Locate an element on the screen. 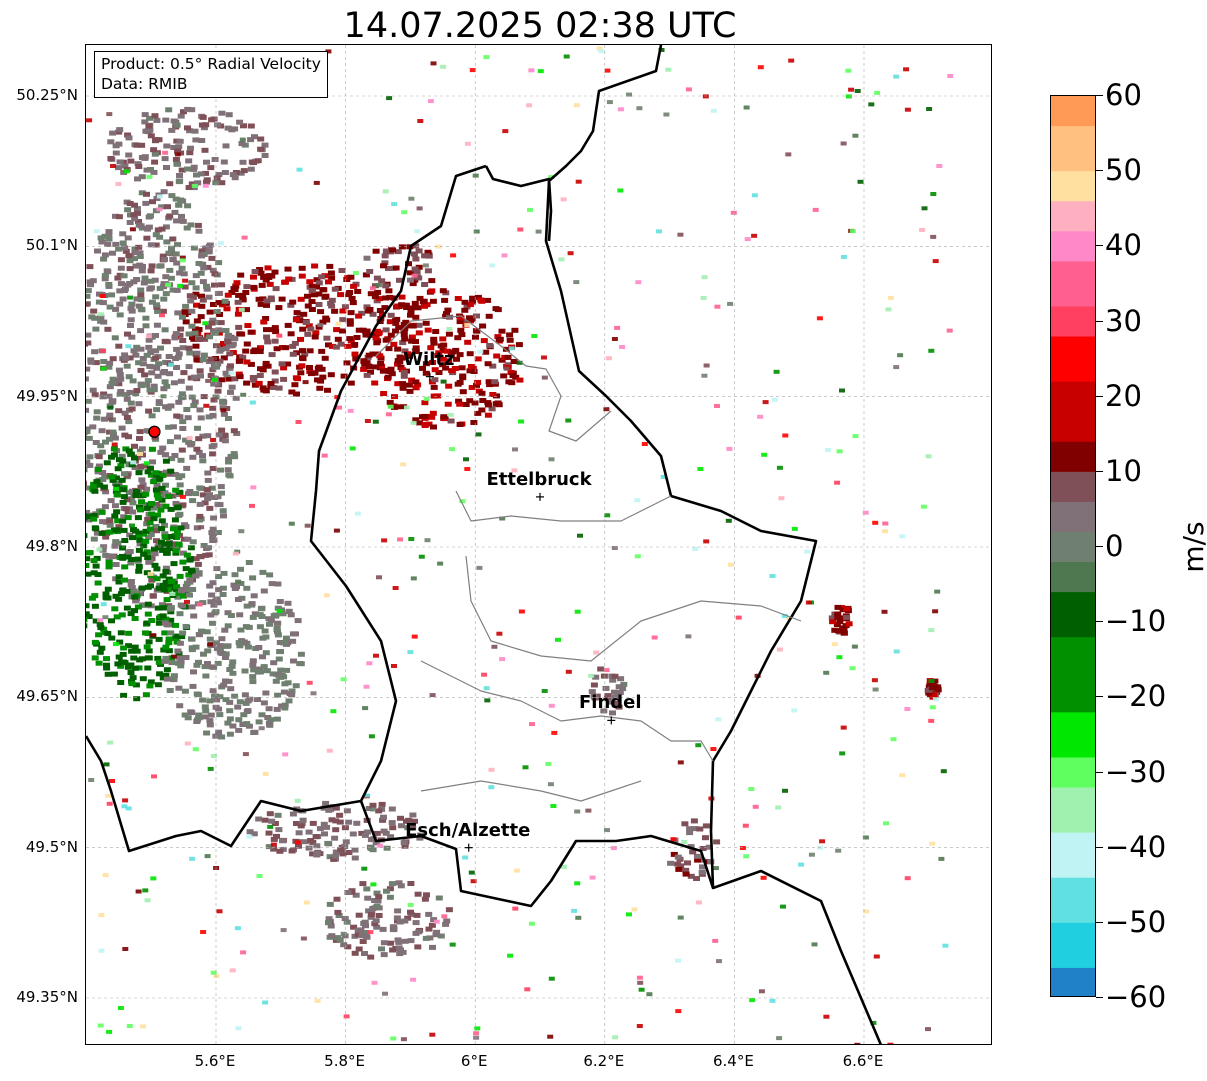 This screenshot has width=1207, height=1081. colorbar-tick-mark is located at coordinates (1099, 922).